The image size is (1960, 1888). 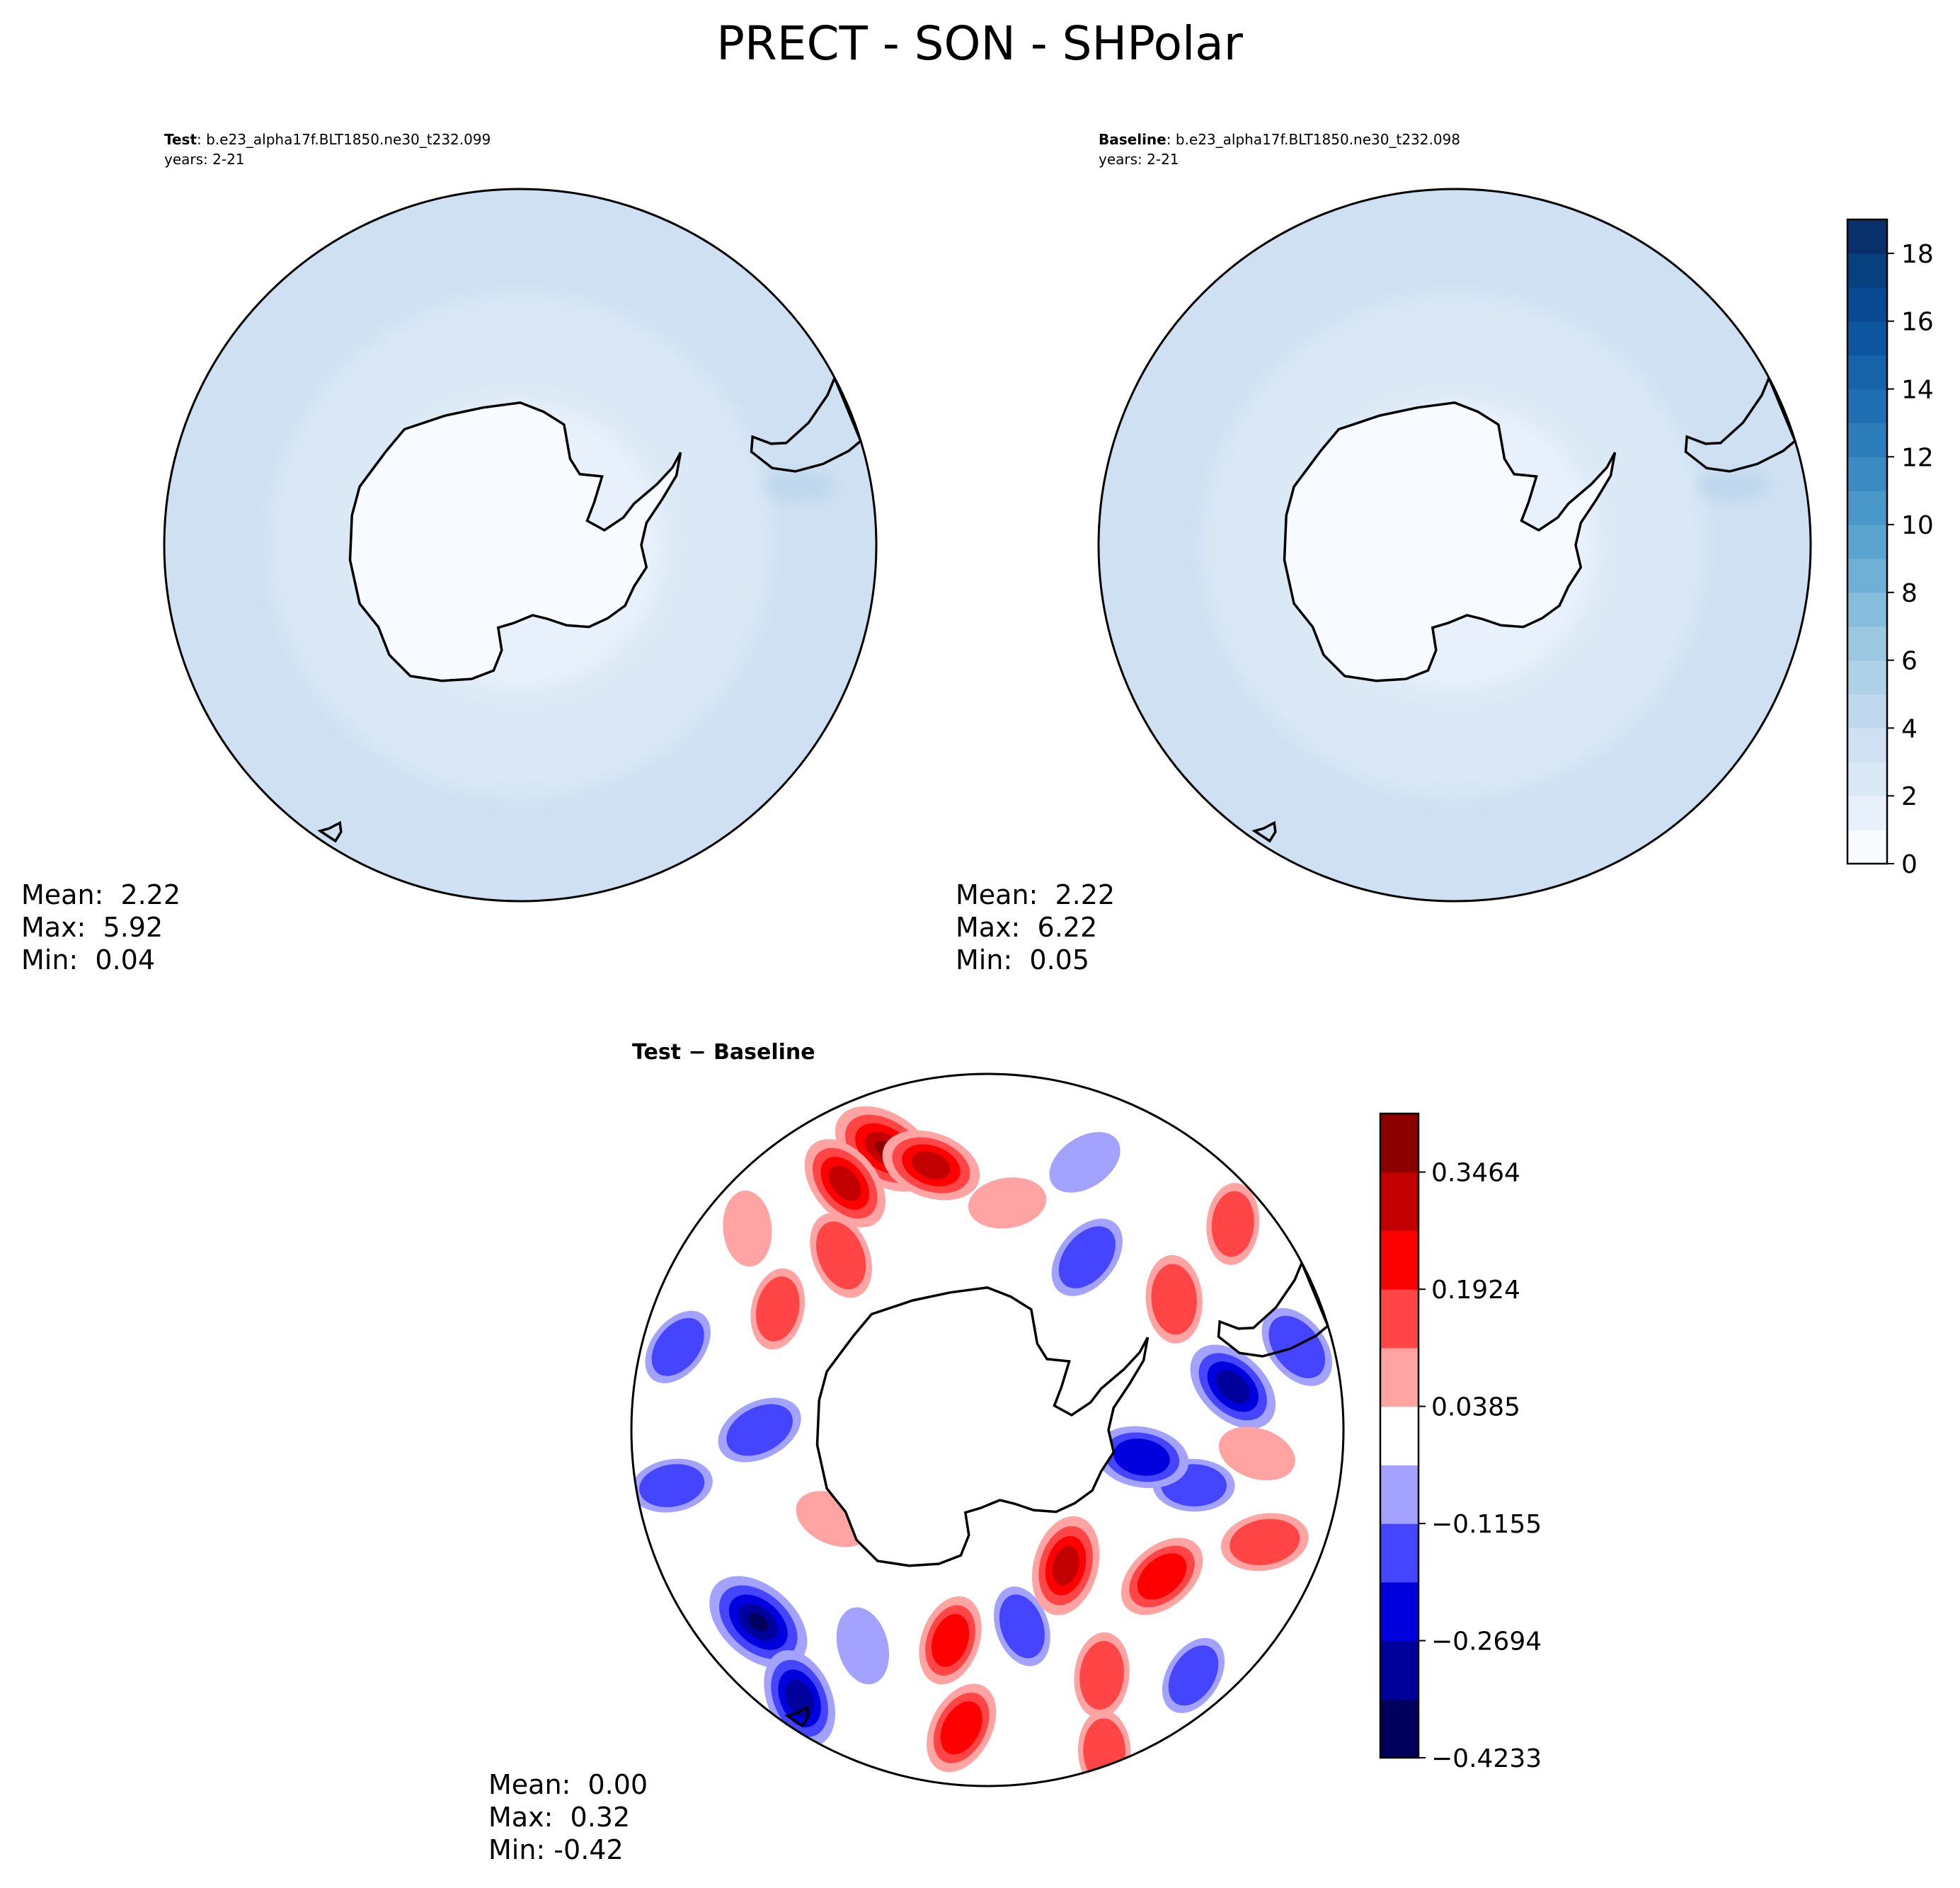 I want to click on colorbar-tick-label: 8, so click(x=1909, y=593).